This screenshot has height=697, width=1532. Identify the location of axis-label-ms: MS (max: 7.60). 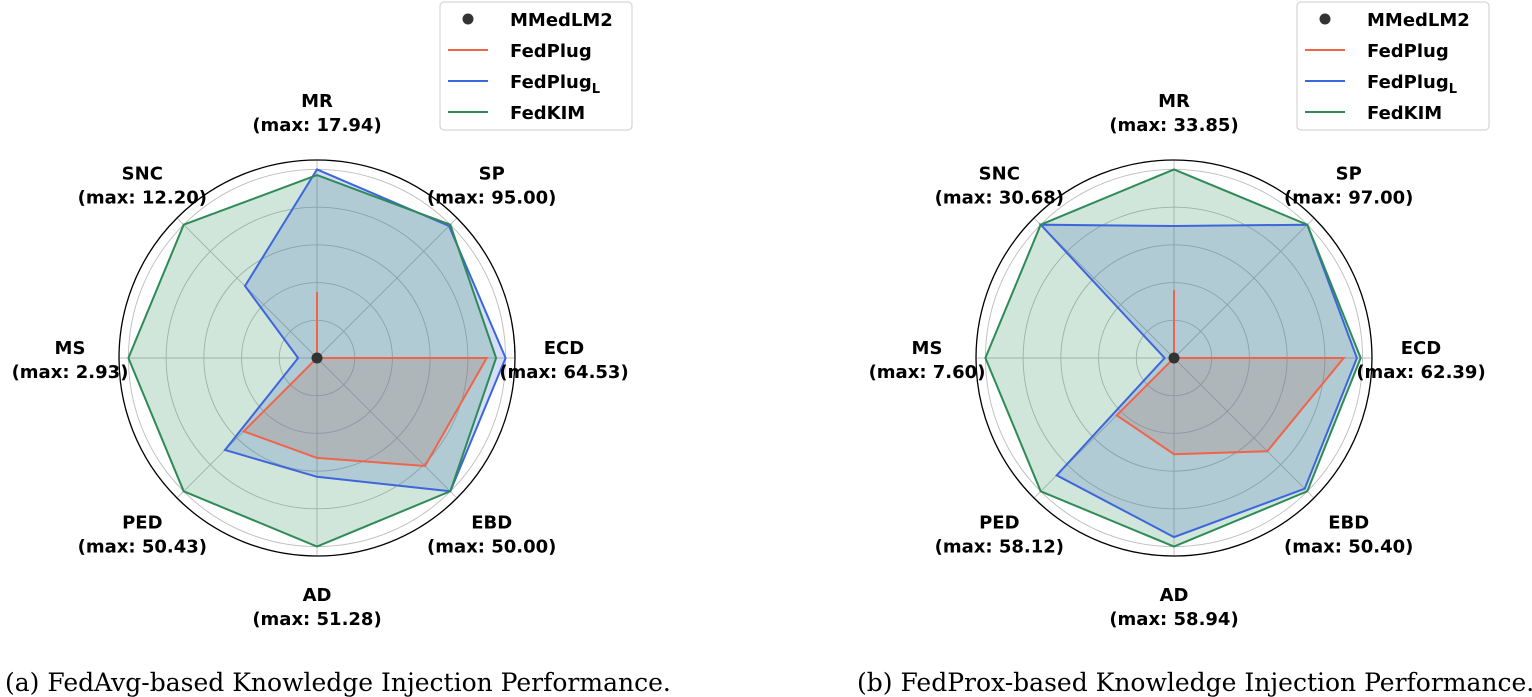
(927, 360).